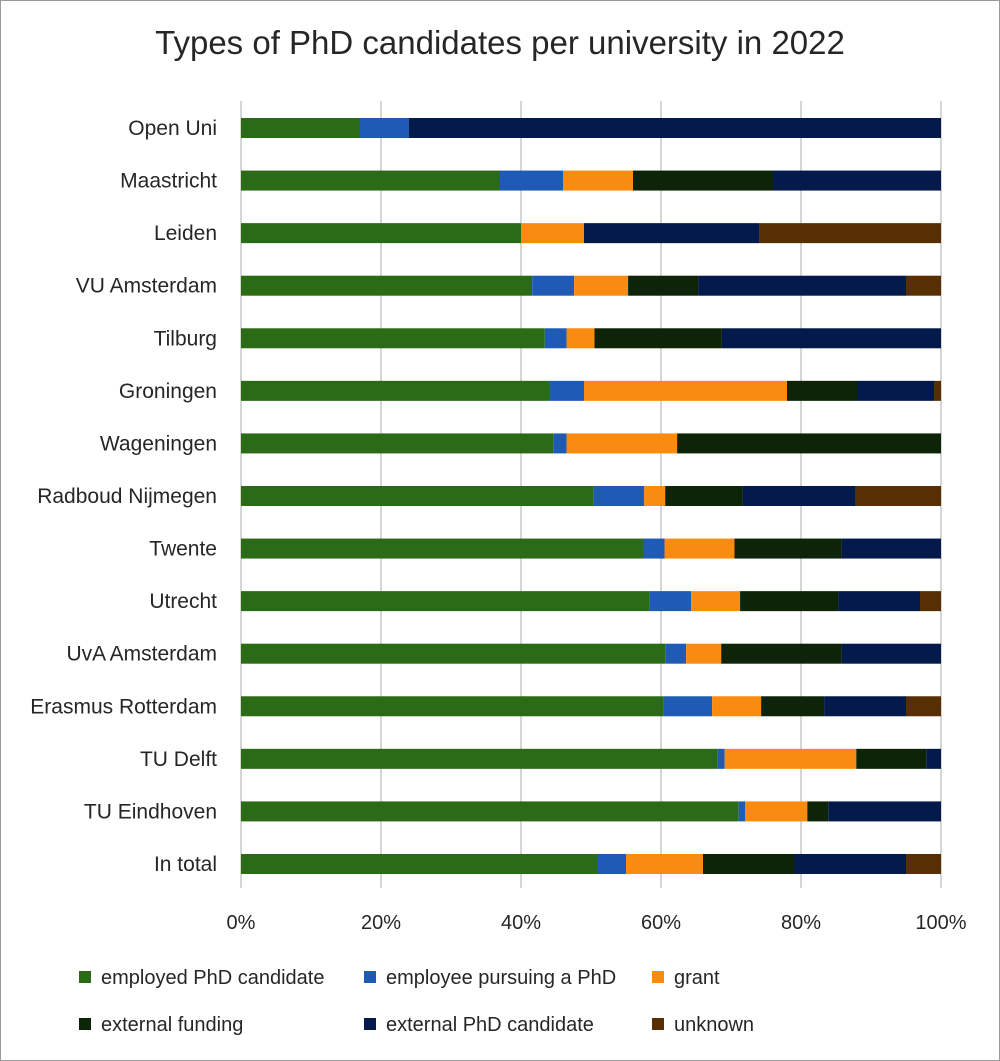 Image resolution: width=1000 pixels, height=1061 pixels. I want to click on x-tick-label: 100%, so click(940, 923).